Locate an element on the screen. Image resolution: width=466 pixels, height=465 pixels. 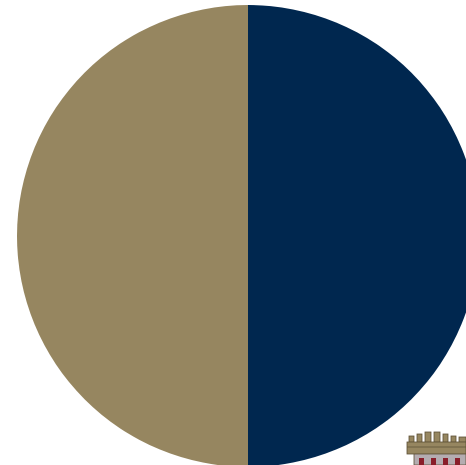
tower-emblem-icon is located at coordinates (436, 448).